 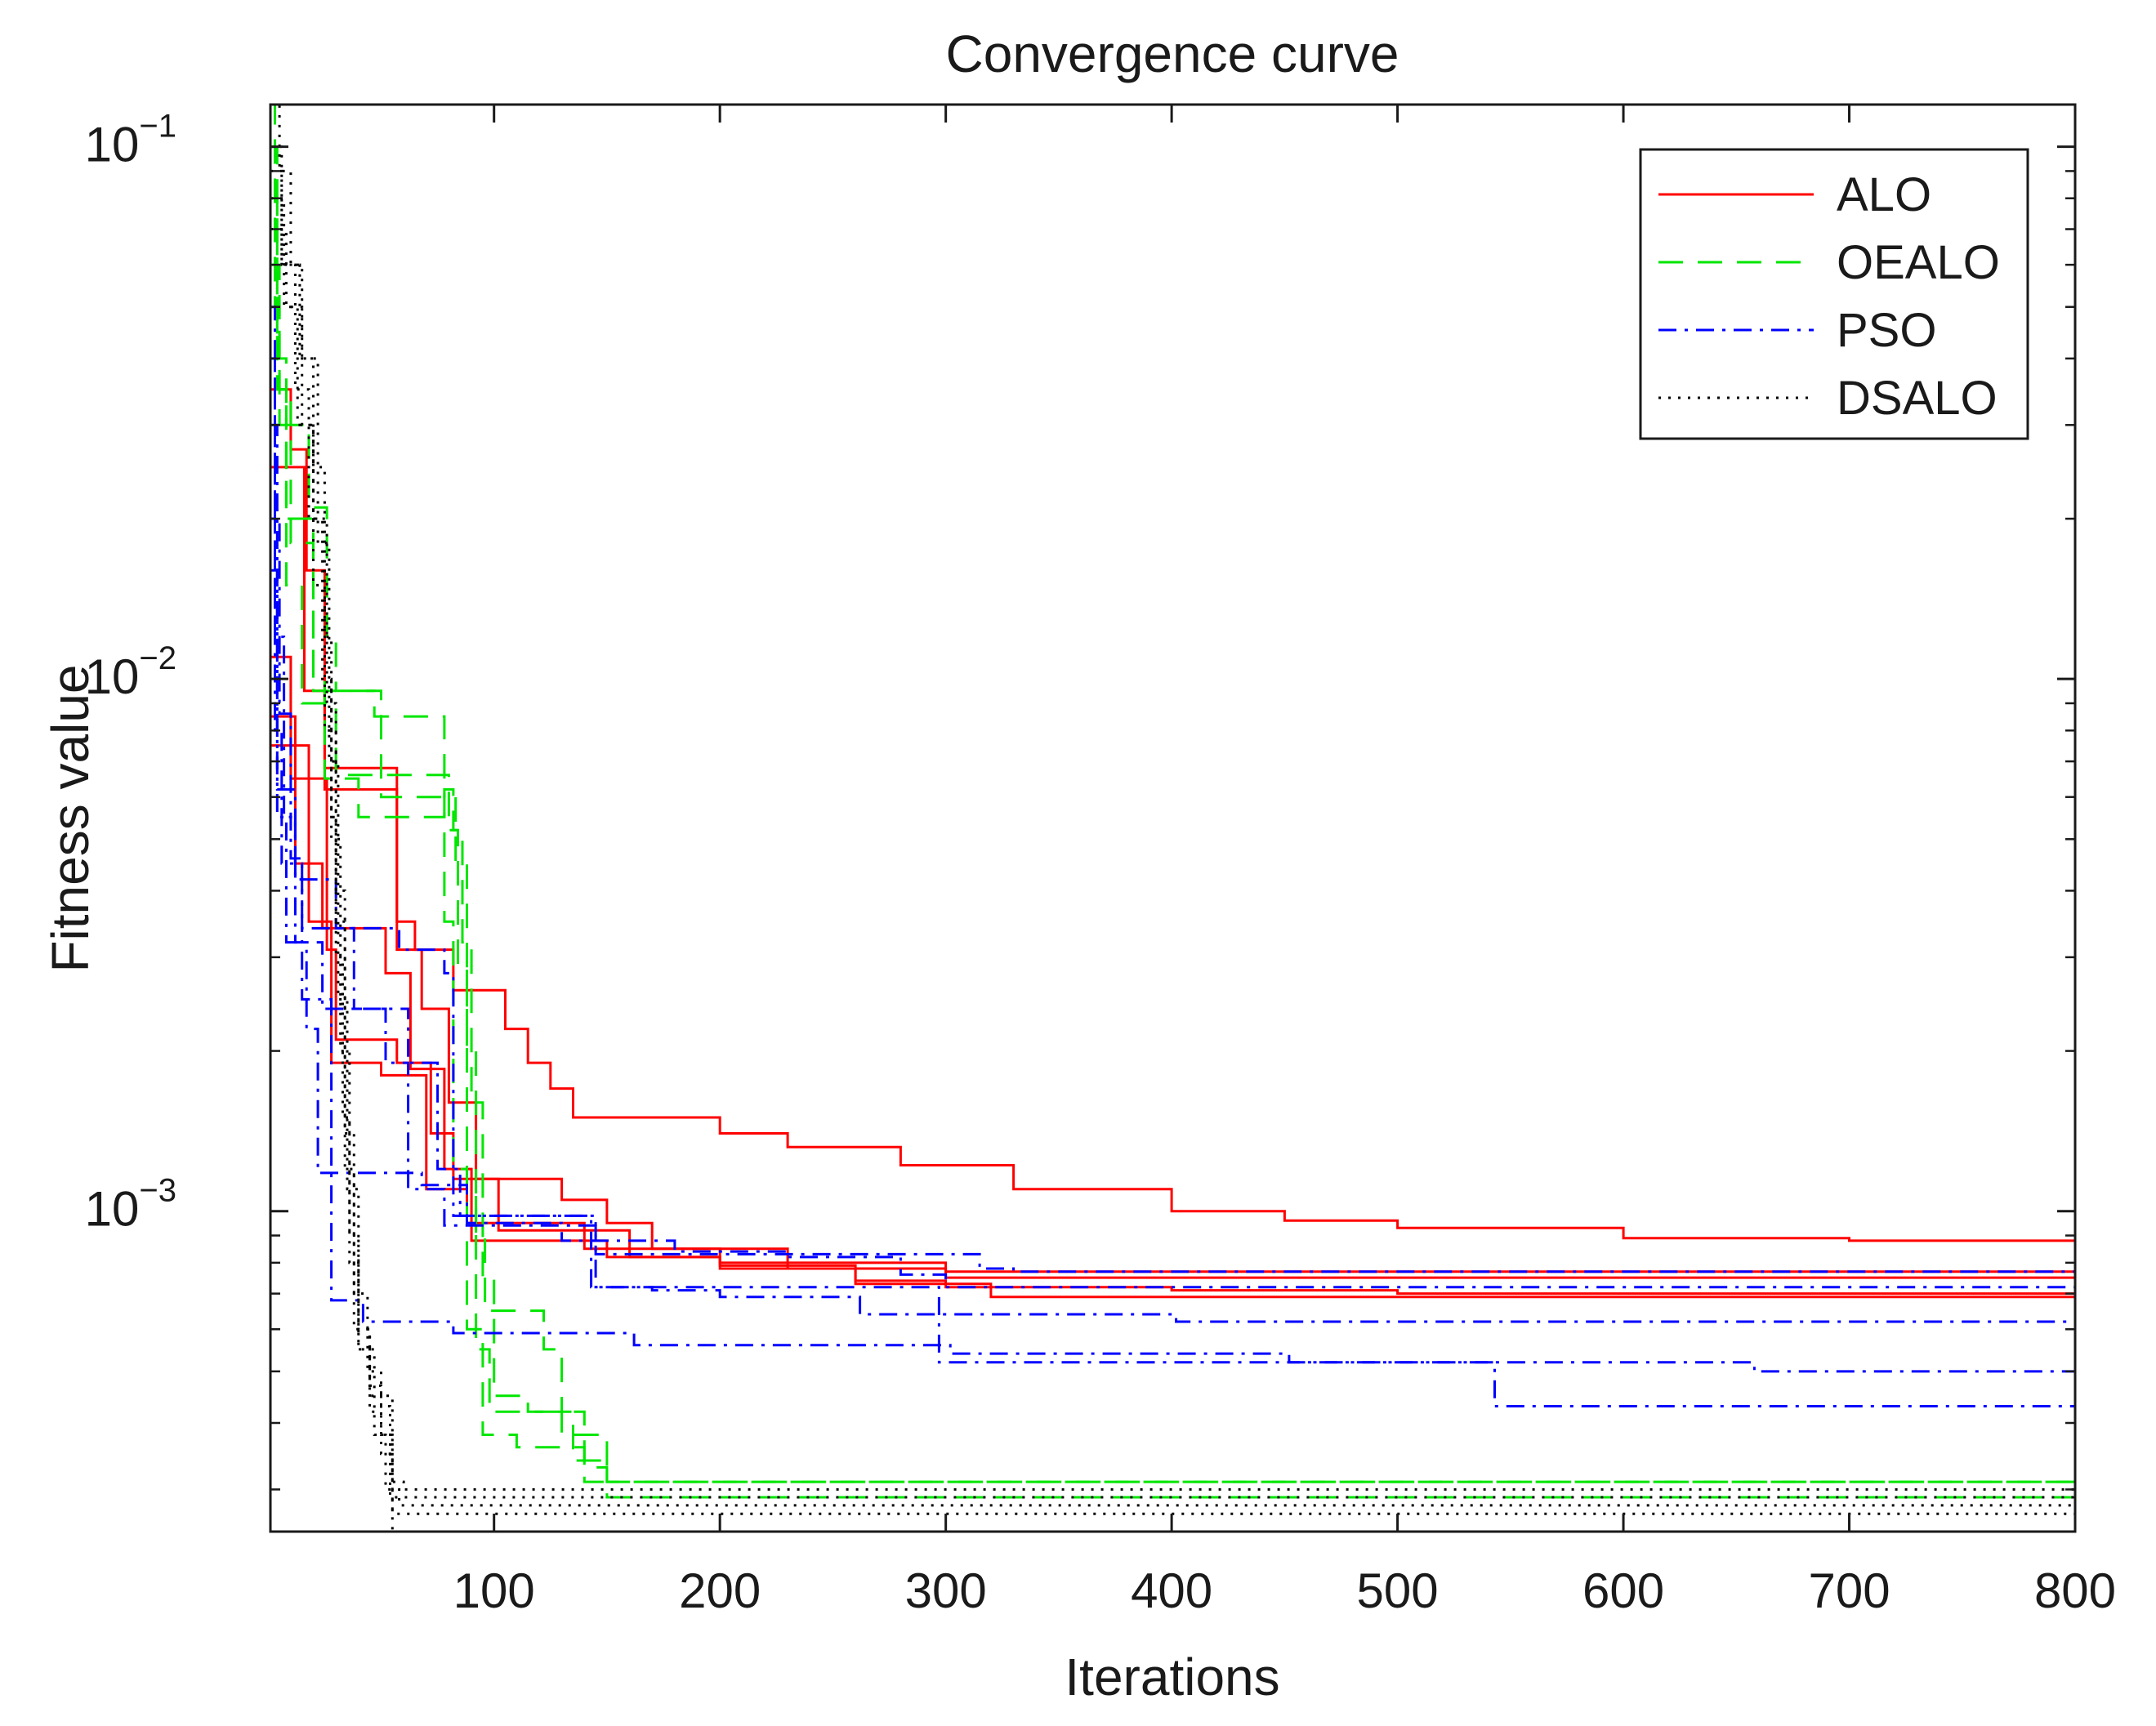 I want to click on legend: ALO OEALO PSO DSALO, so click(x=1834, y=294).